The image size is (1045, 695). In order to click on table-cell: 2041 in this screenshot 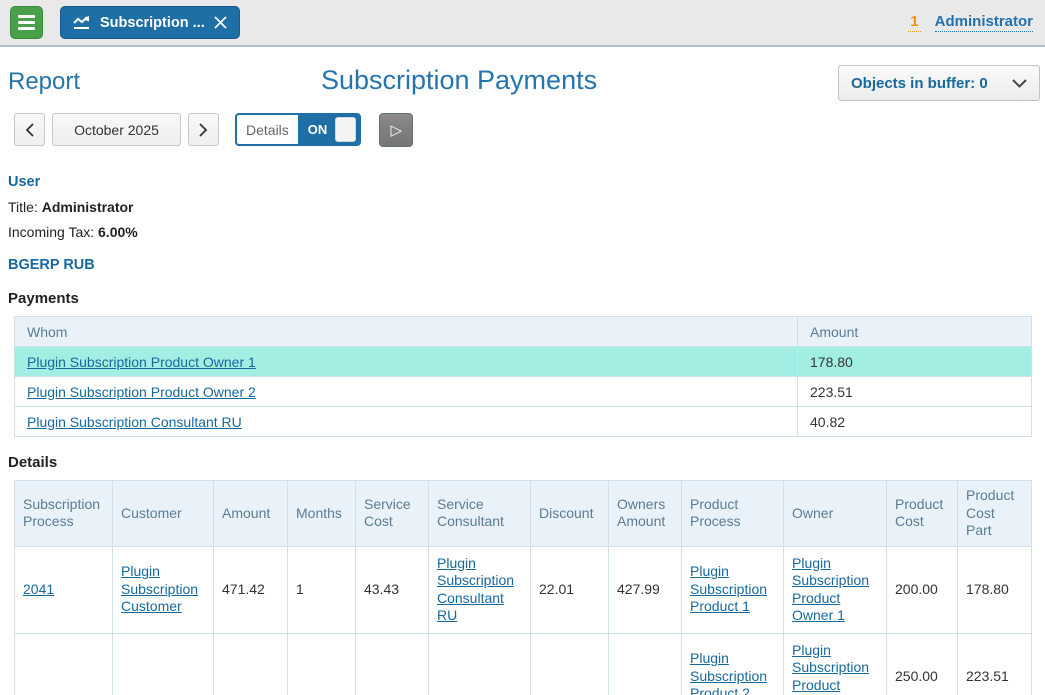, I will do `click(63, 589)`.